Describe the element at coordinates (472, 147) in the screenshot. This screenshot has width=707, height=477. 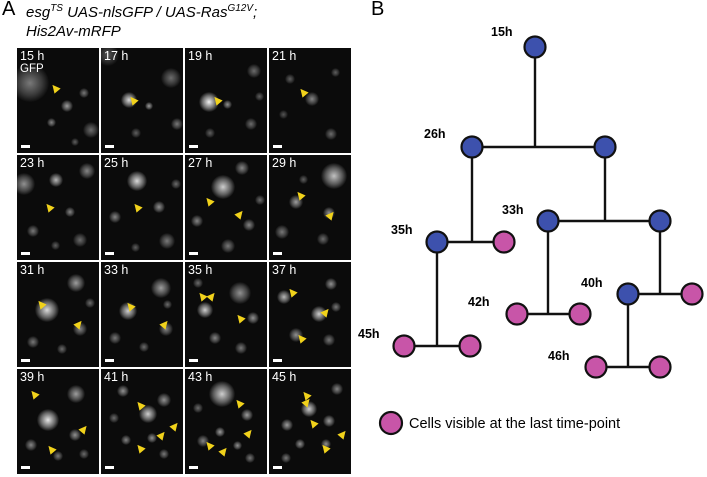
I see `node-26h-left` at that location.